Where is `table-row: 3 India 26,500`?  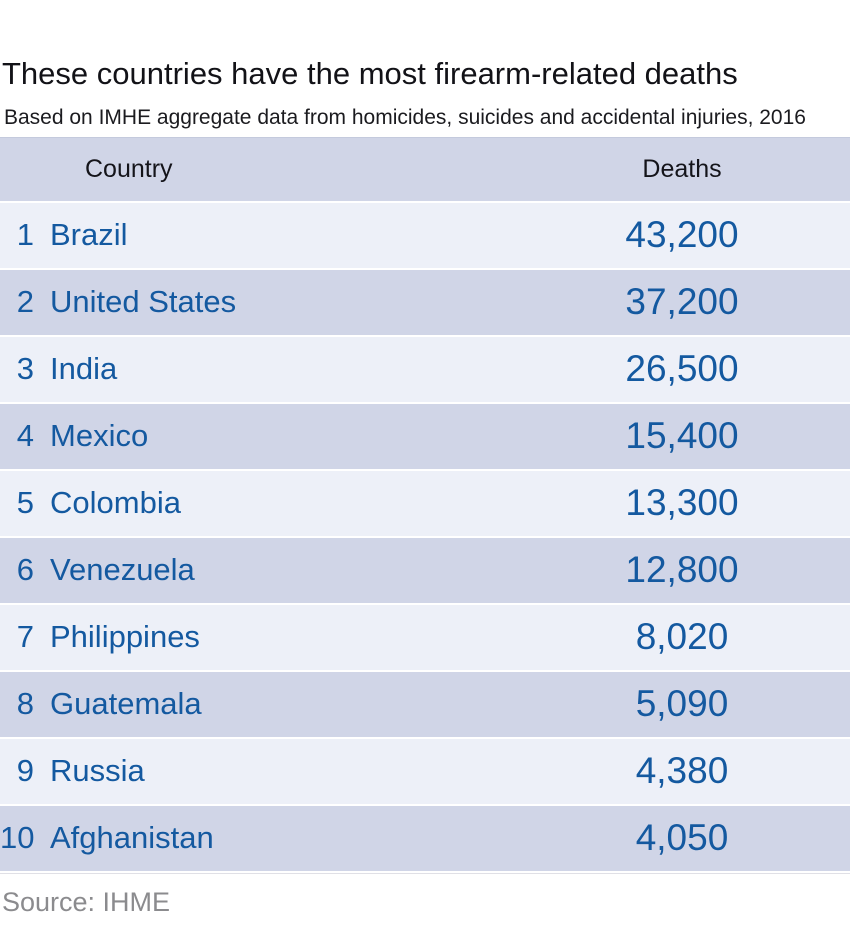
table-row: 3 India 26,500 is located at coordinates (425, 370).